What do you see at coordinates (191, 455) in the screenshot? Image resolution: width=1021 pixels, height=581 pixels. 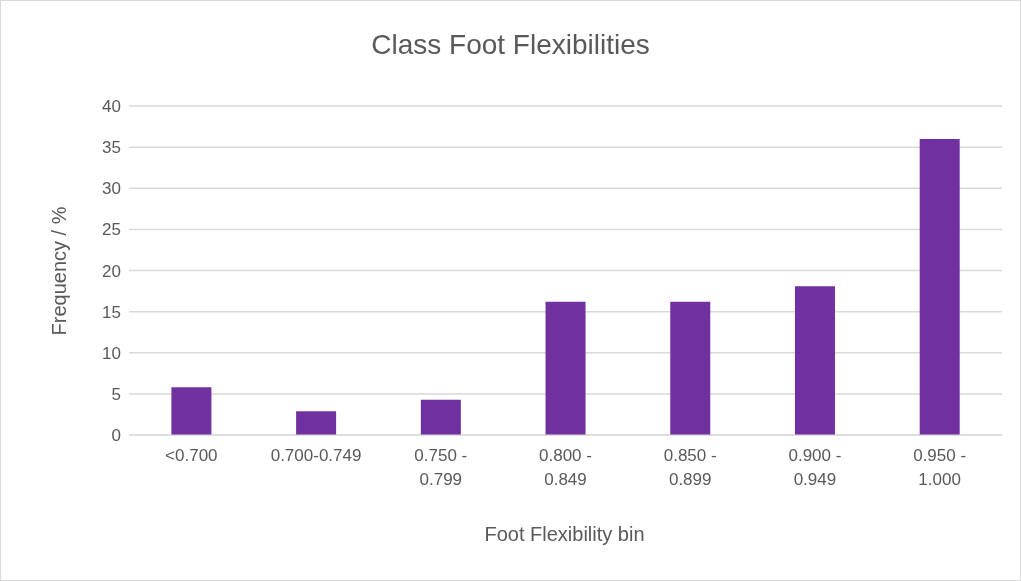 I see `x-tick-label: <0.700` at bounding box center [191, 455].